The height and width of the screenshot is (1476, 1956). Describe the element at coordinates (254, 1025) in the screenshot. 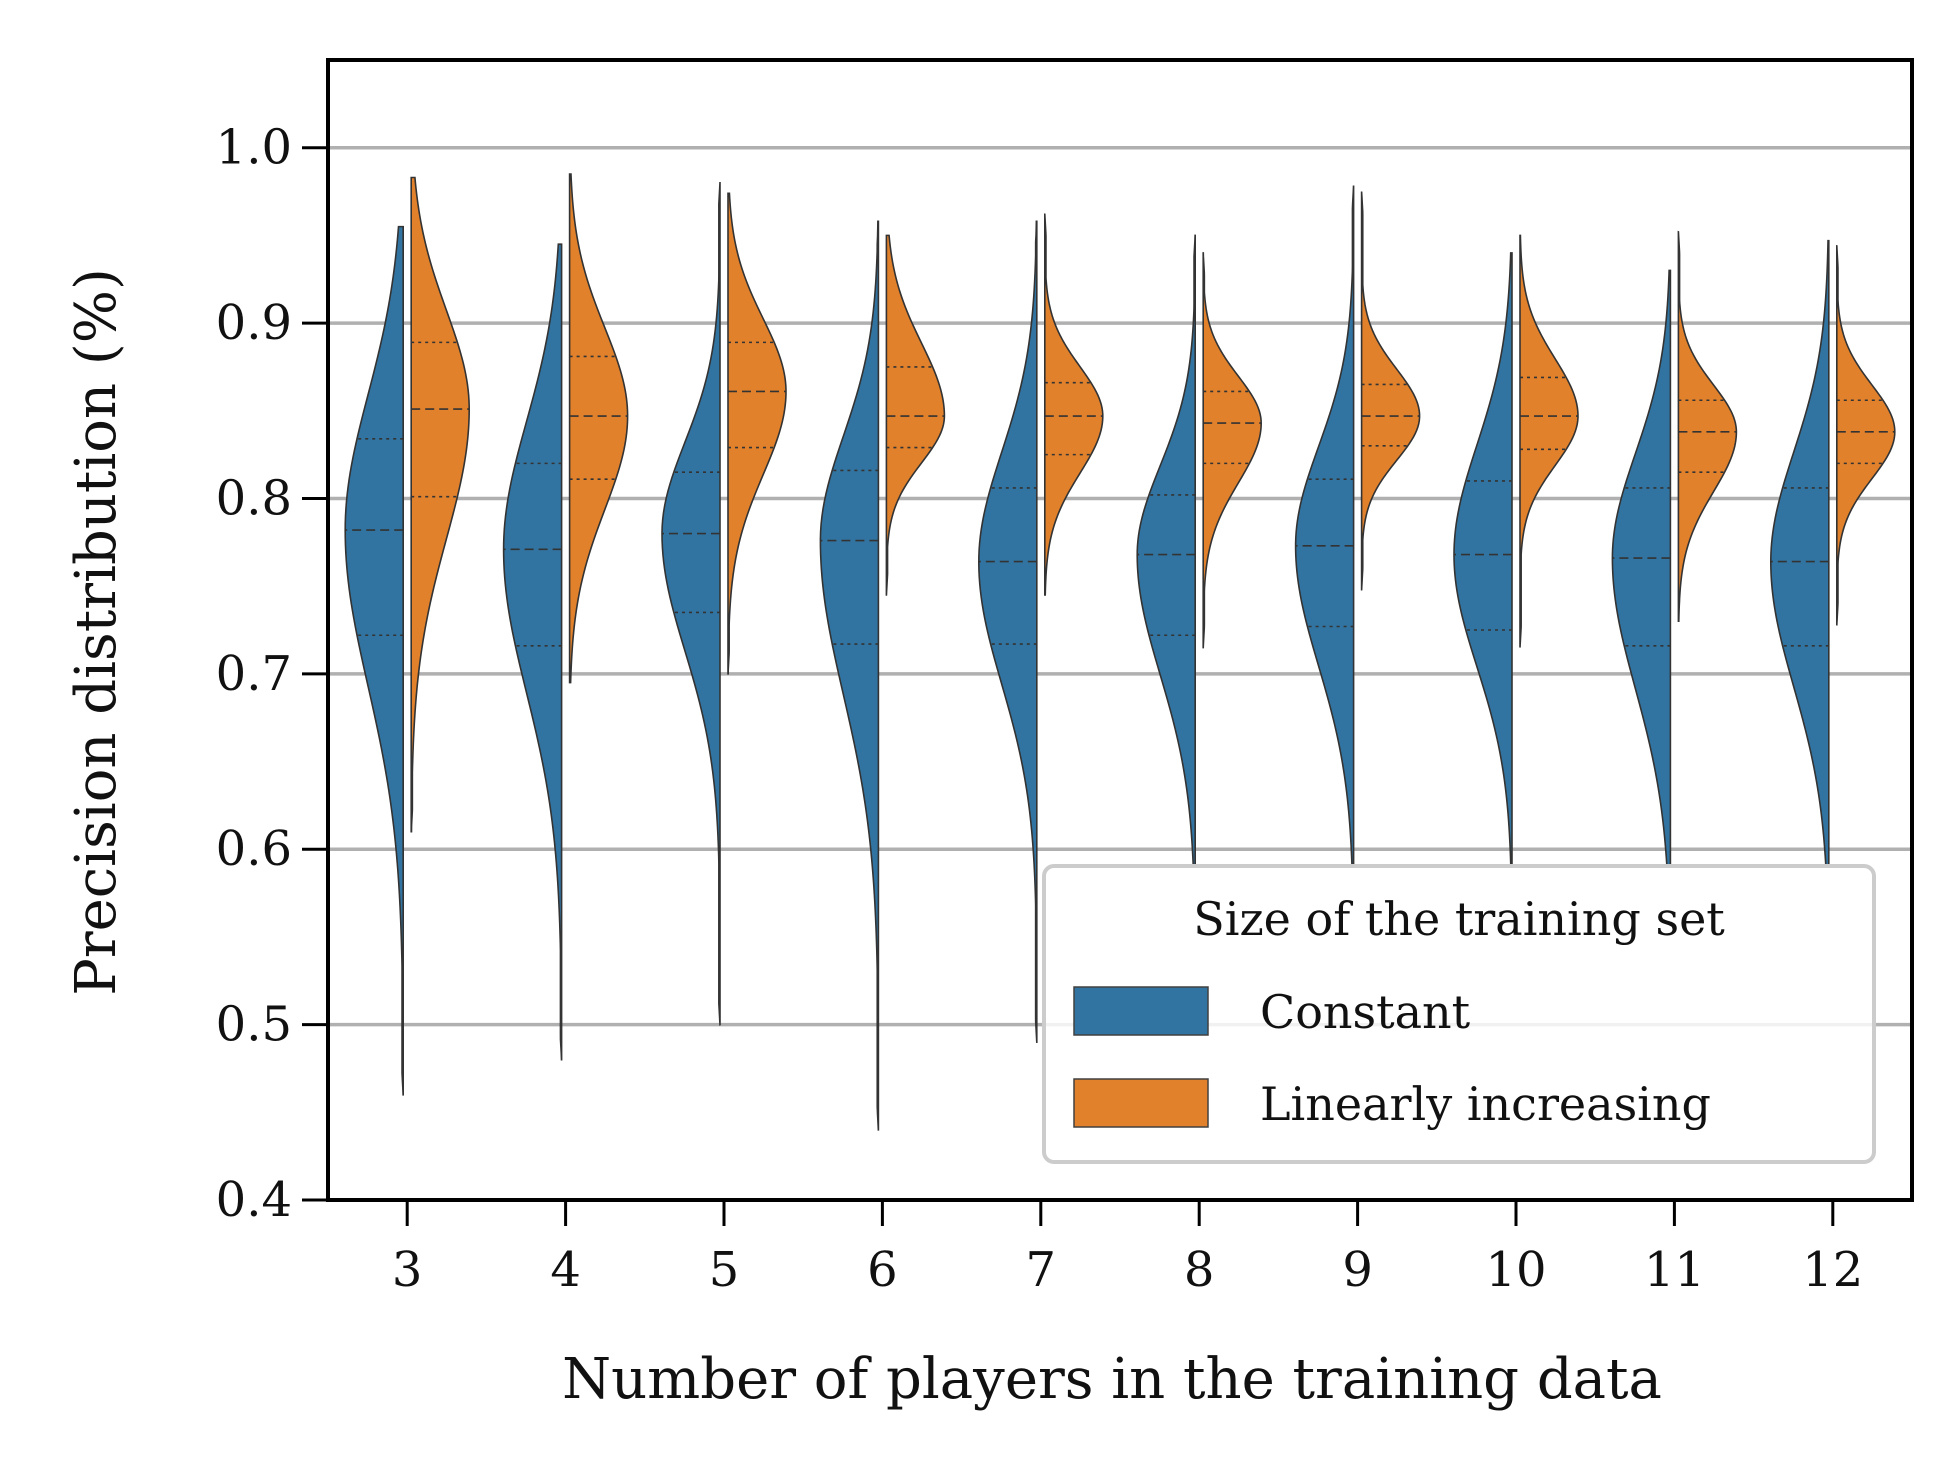

I see `y-tick-label: 0.5` at that location.